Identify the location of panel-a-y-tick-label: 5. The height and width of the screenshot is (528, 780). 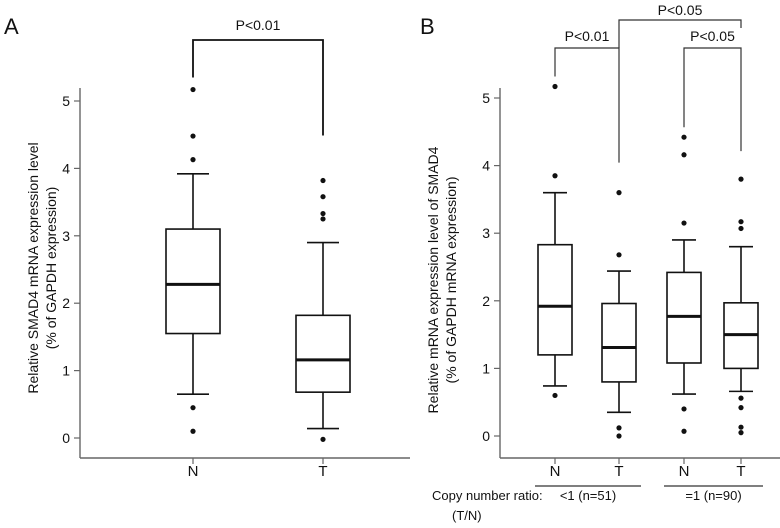
(66, 101).